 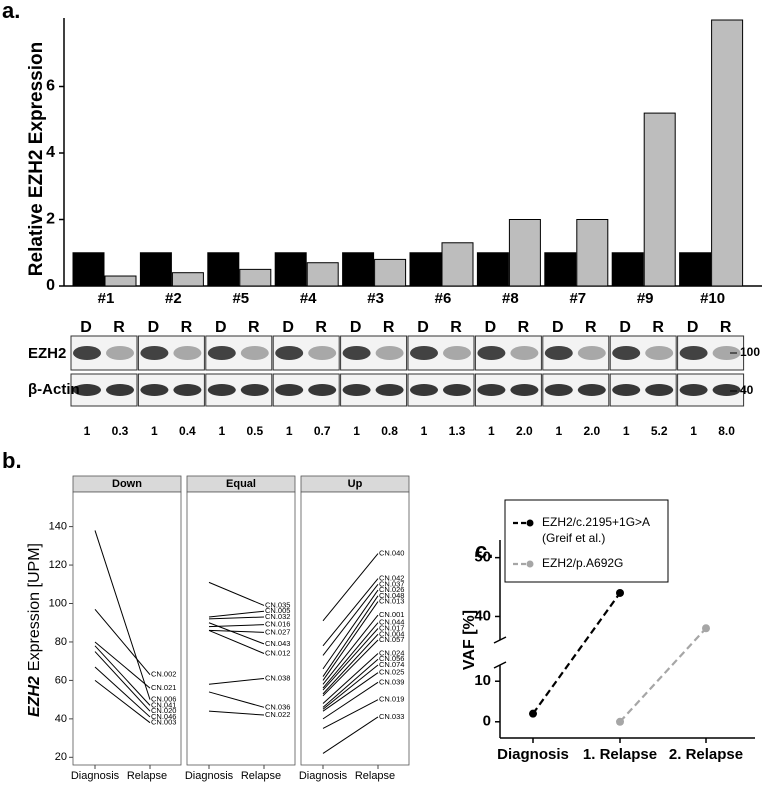 What do you see at coordinates (147, 776) in the screenshot?
I see `x-tick-label: Relapse` at bounding box center [147, 776].